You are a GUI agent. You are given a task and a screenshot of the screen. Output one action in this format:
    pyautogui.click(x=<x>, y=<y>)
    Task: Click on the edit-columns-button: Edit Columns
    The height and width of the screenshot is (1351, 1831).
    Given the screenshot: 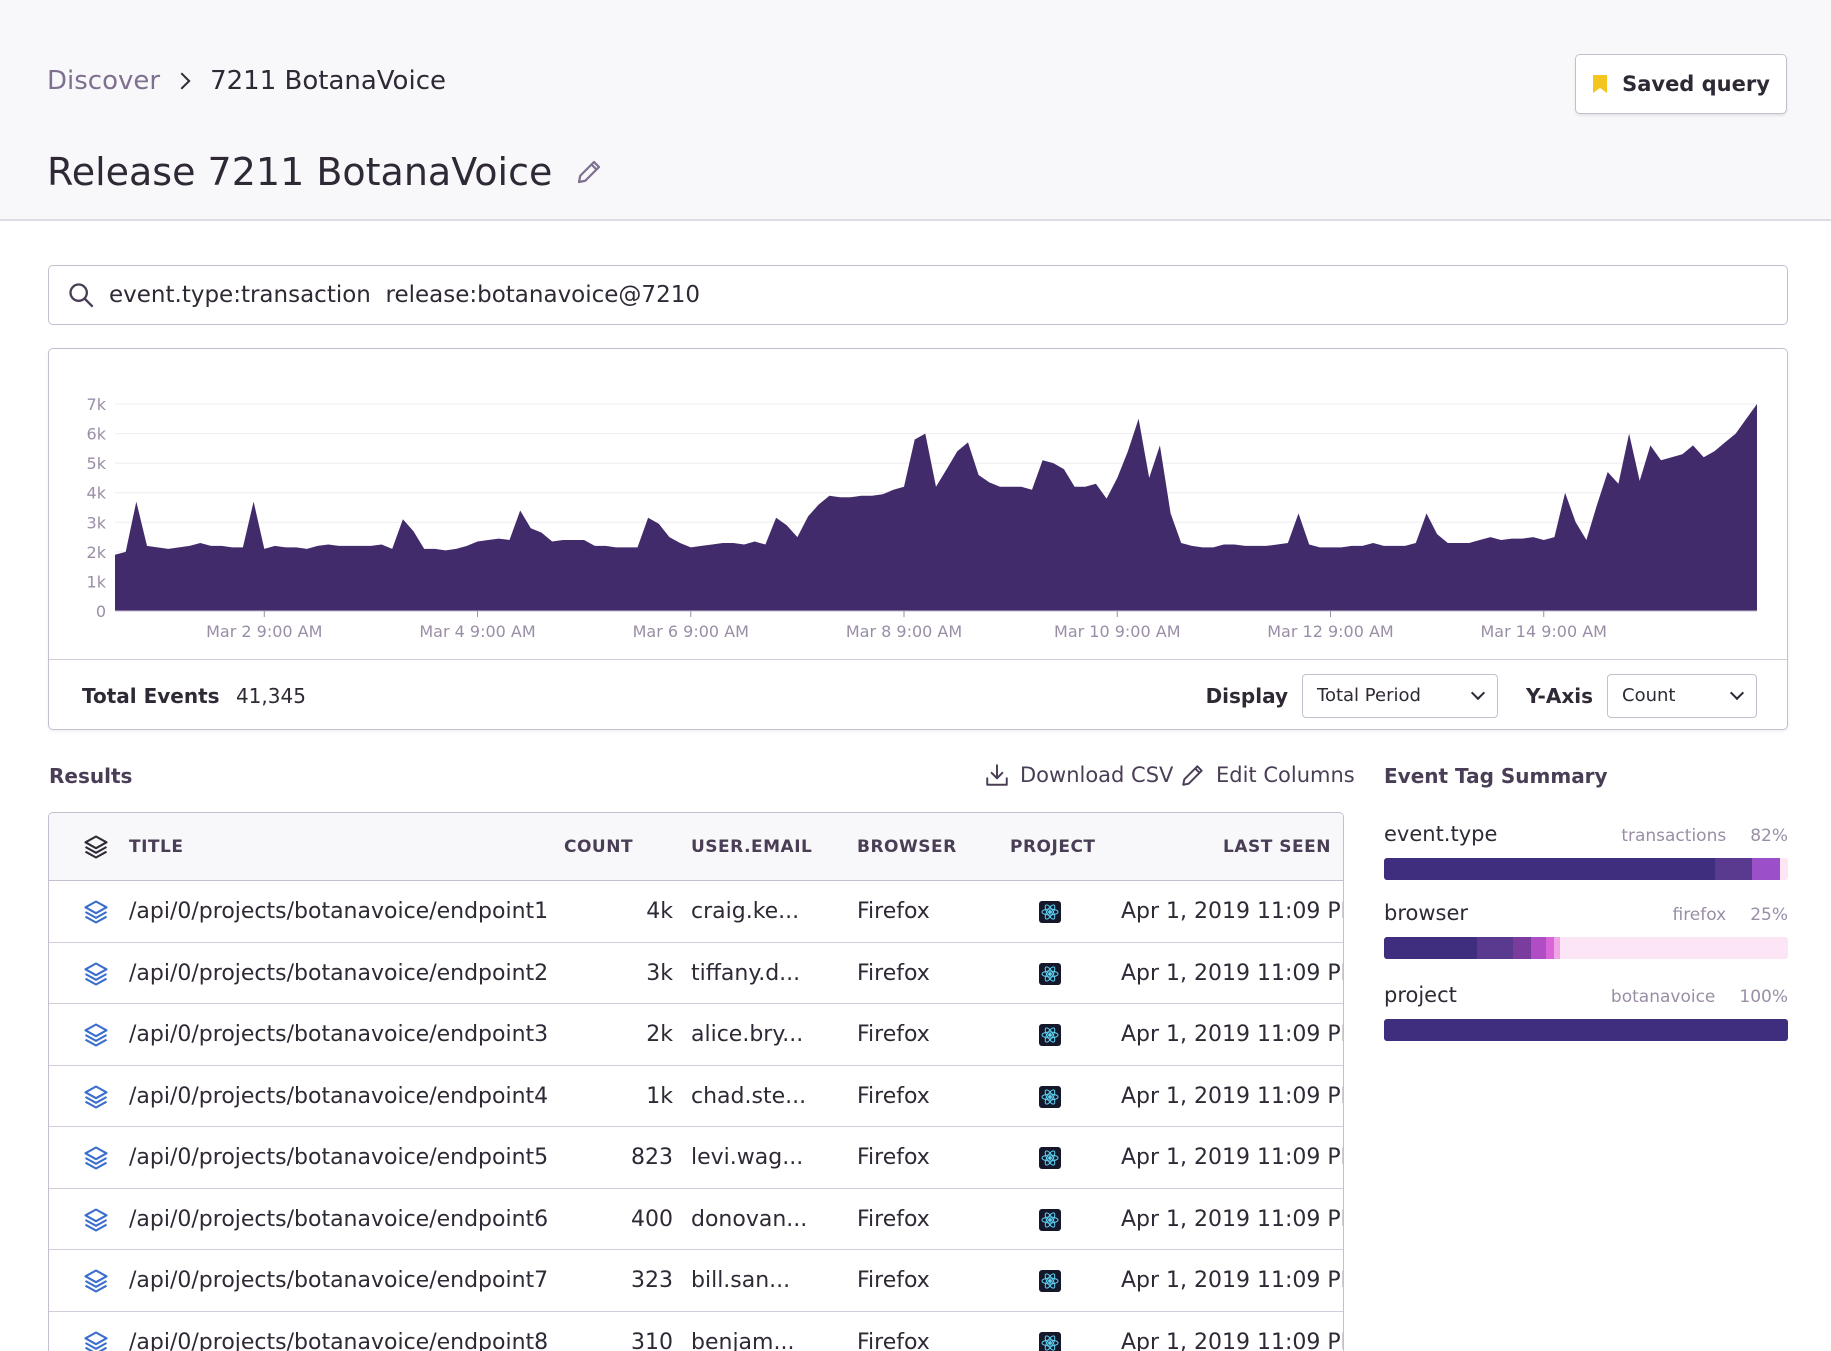 What is the action you would take?
    pyautogui.click(x=1267, y=775)
    